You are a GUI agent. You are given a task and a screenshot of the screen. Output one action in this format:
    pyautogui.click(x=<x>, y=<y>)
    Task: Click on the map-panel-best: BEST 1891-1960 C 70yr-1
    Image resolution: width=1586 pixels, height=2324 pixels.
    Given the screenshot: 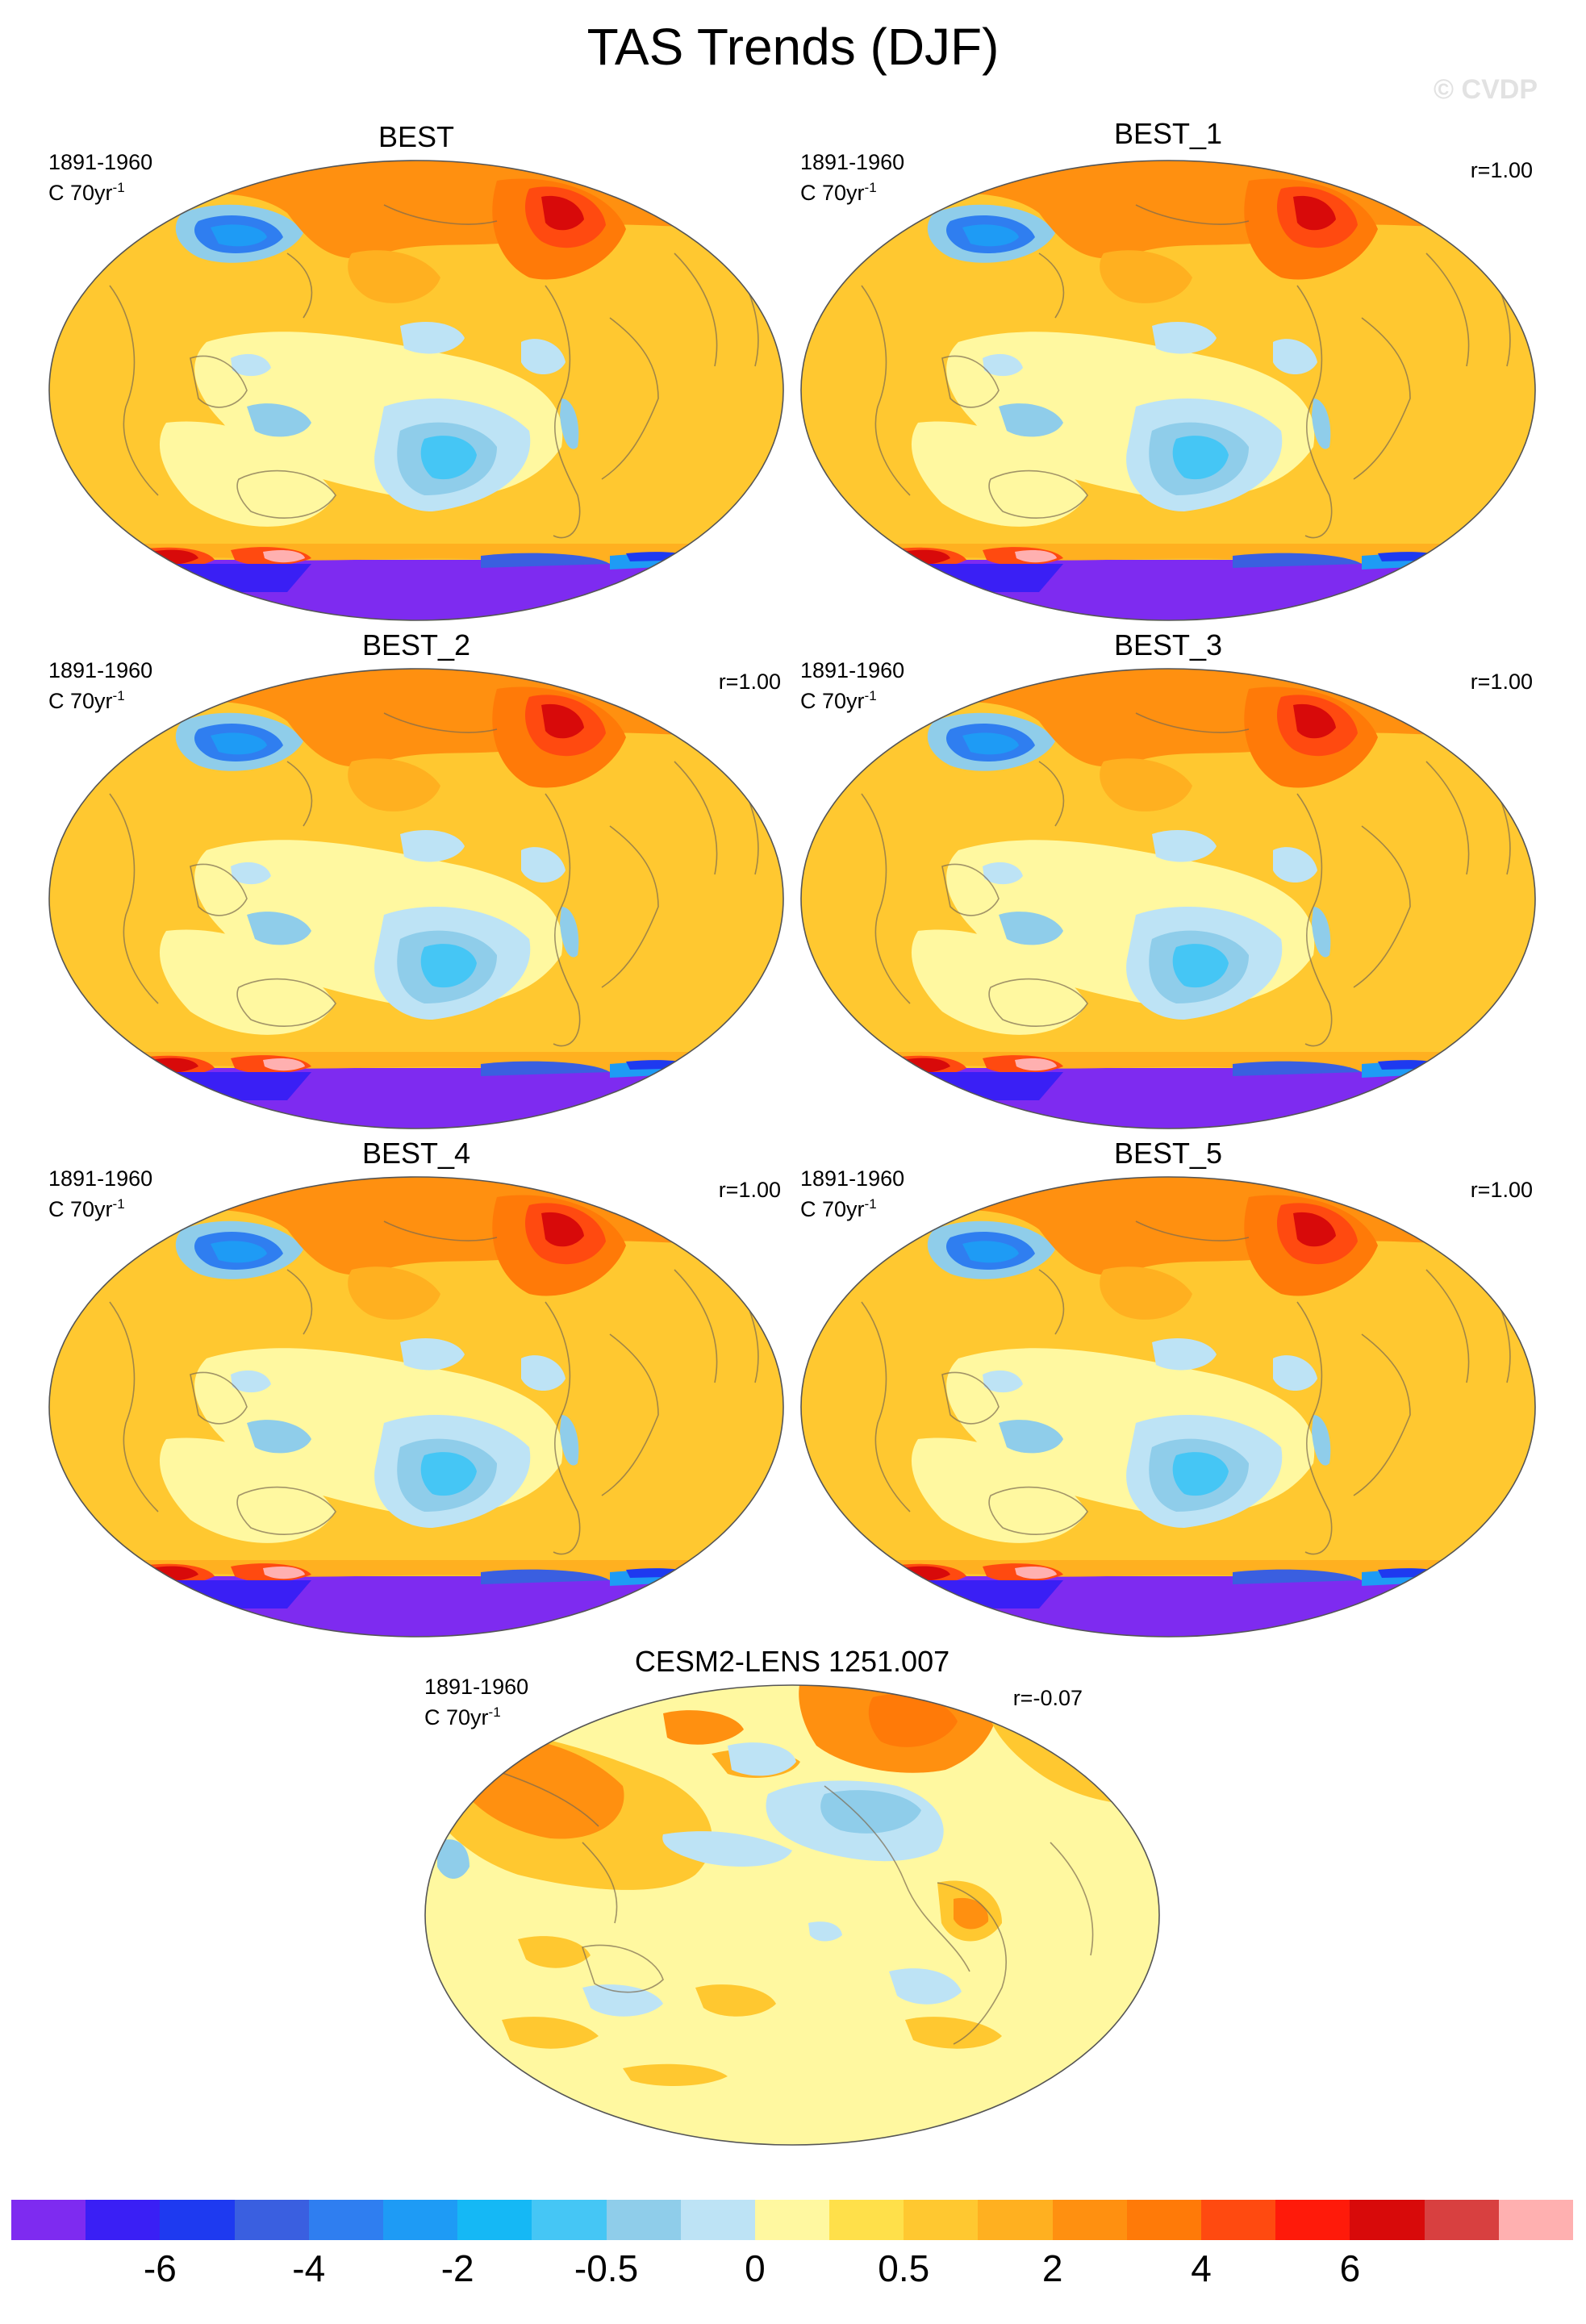 What is the action you would take?
    pyautogui.click(x=416, y=378)
    